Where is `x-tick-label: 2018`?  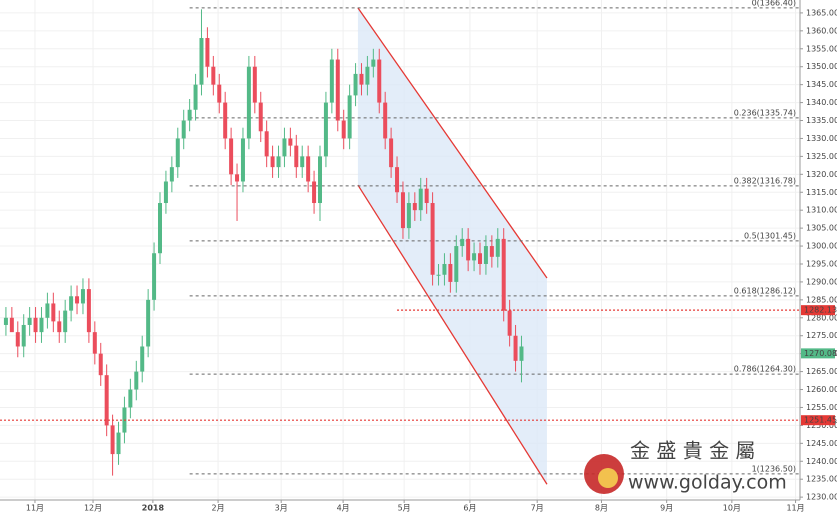 x-tick-label: 2018 is located at coordinates (153, 508).